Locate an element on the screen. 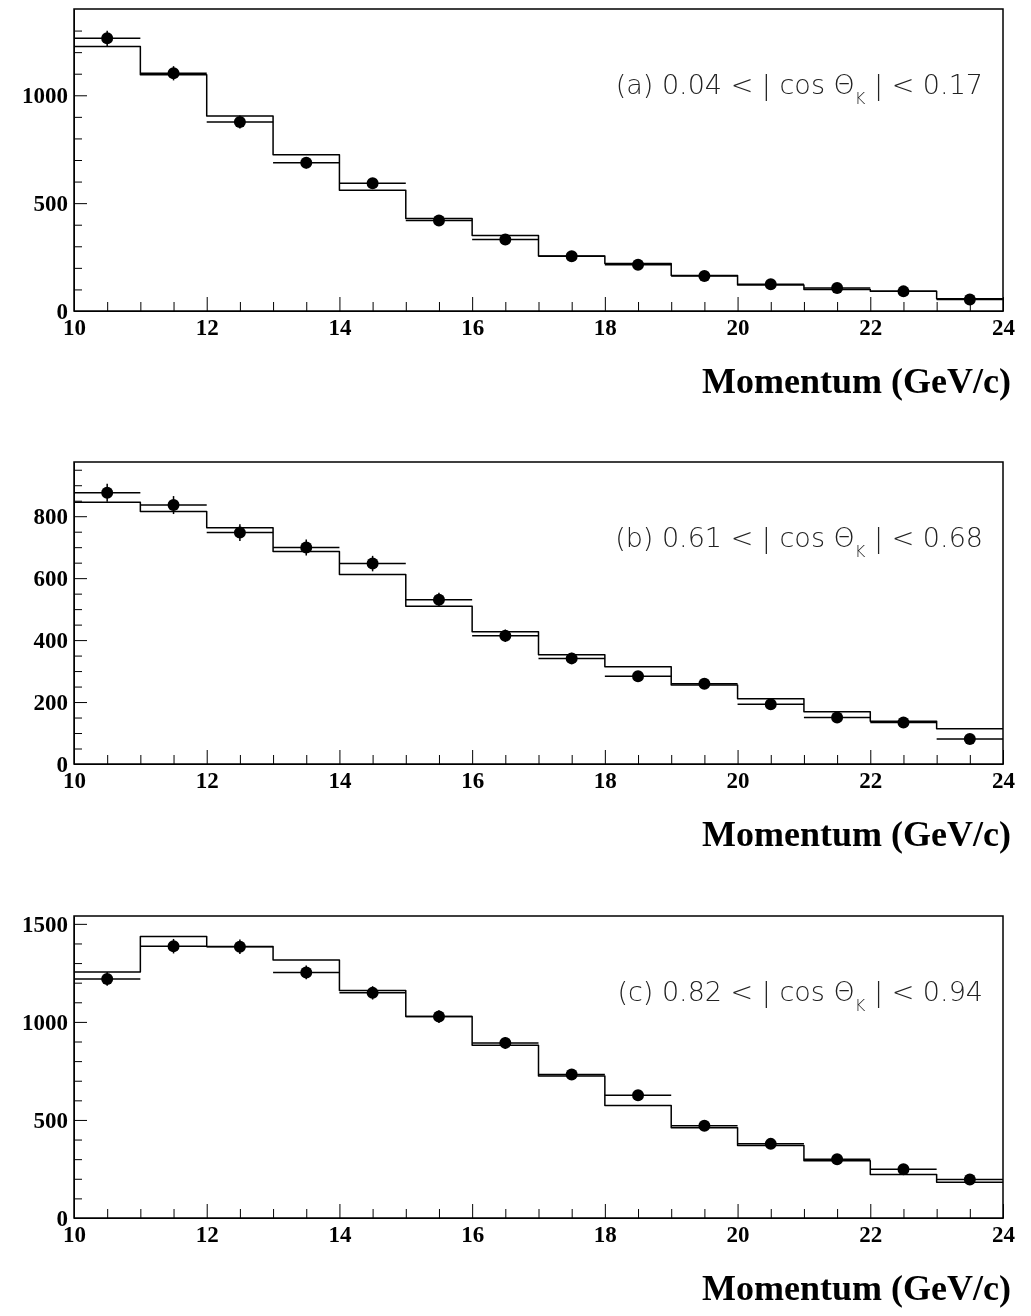 This screenshot has height=1316, width=1031. y-tick-label: 400 is located at coordinates (50, 640).